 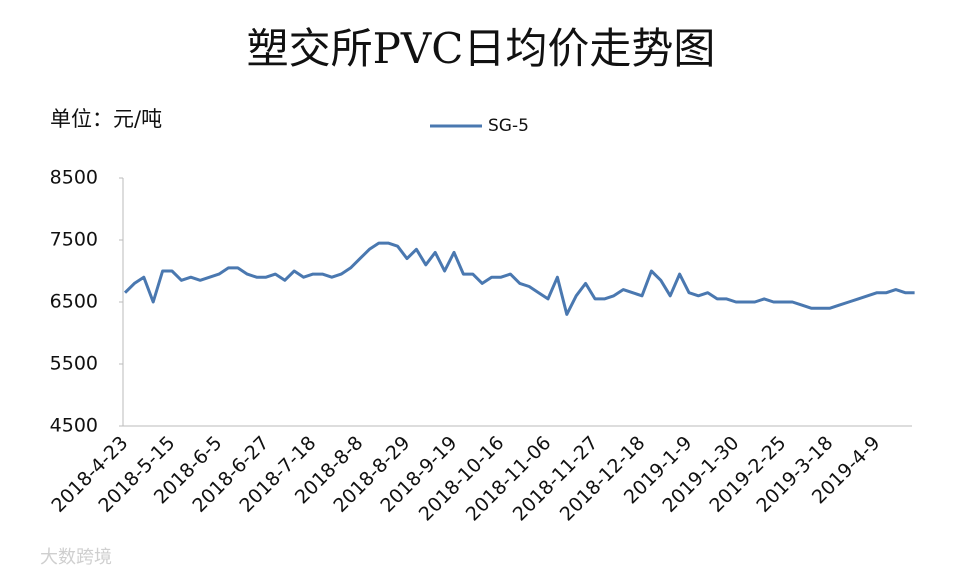 I want to click on y-tick-label: 5500, so click(x=74, y=364).